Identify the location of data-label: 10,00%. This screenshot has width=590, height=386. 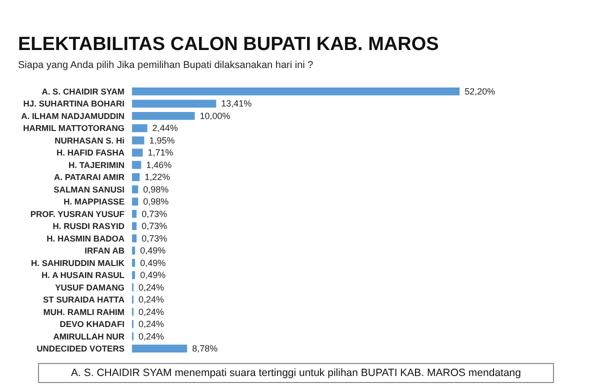
(215, 115).